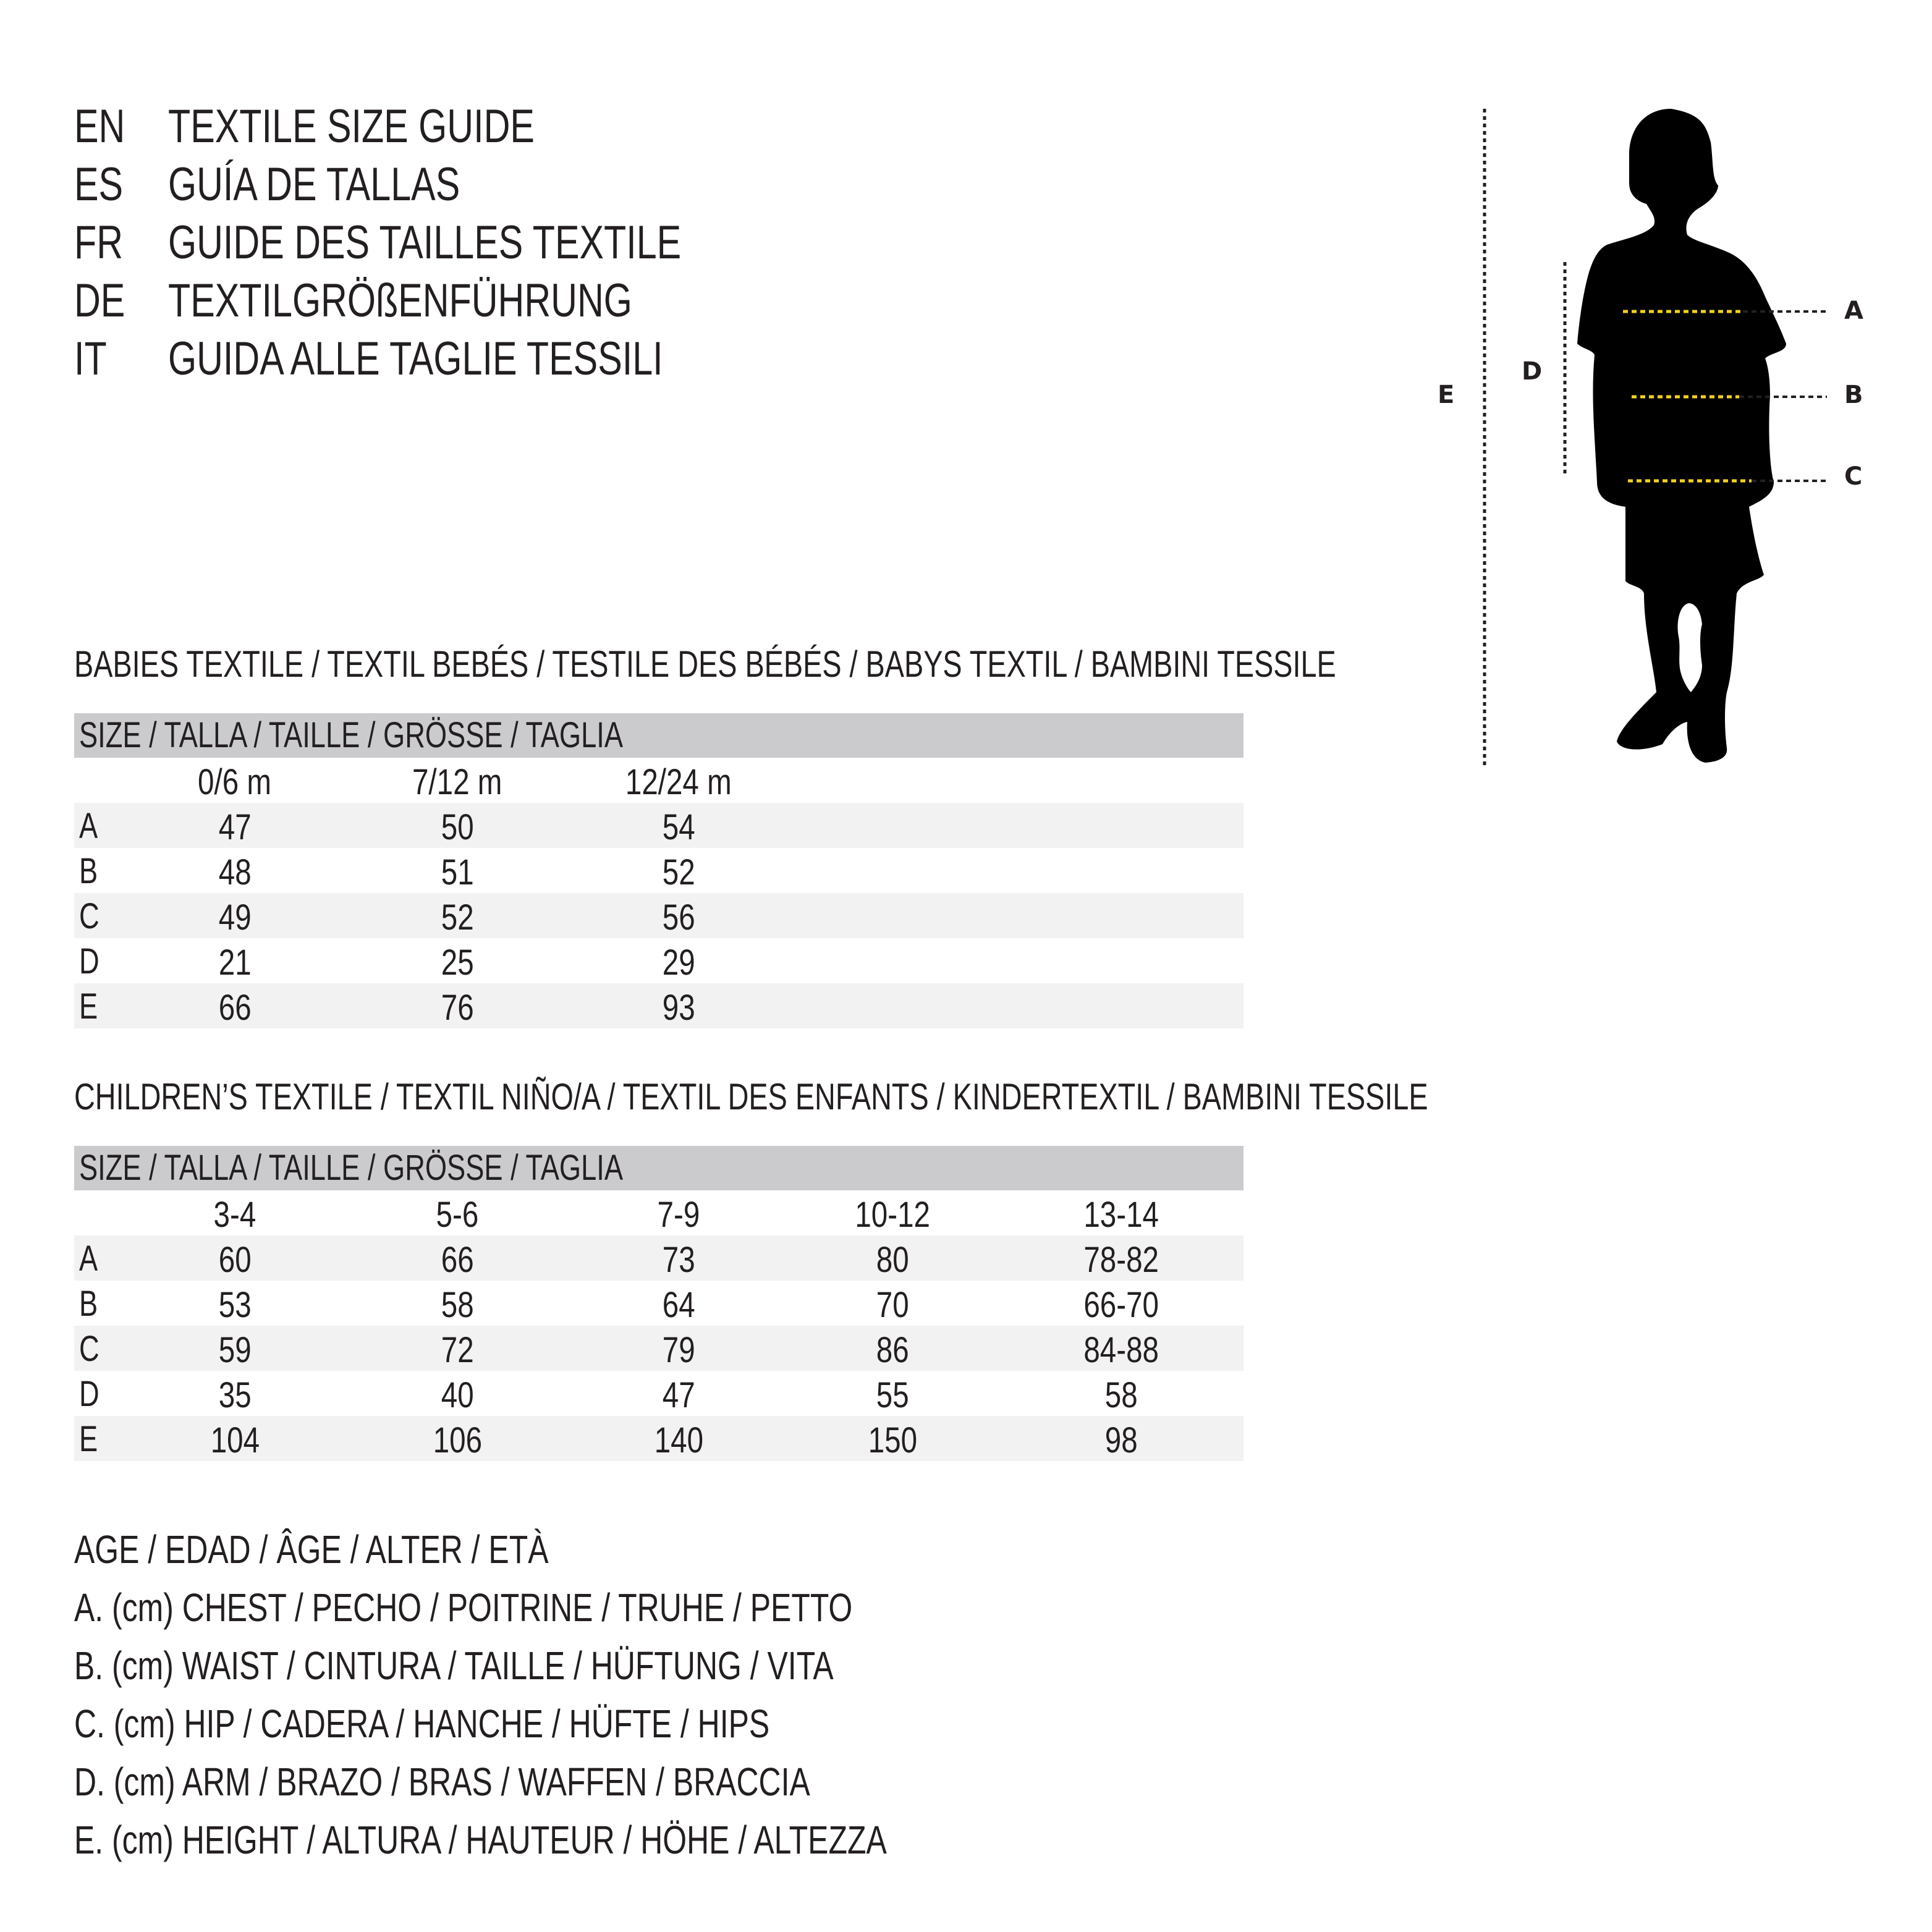  Describe the element at coordinates (457, 1008) in the screenshot. I see `table-cell: 76` at that location.